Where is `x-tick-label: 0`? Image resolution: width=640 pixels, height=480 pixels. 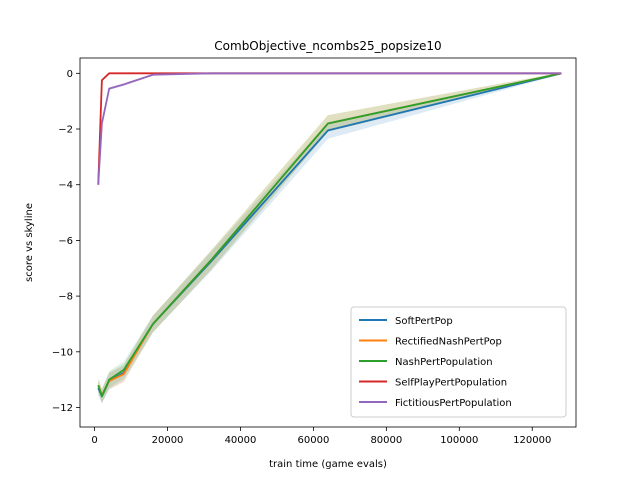
x-tick-label: 0 is located at coordinates (94, 440).